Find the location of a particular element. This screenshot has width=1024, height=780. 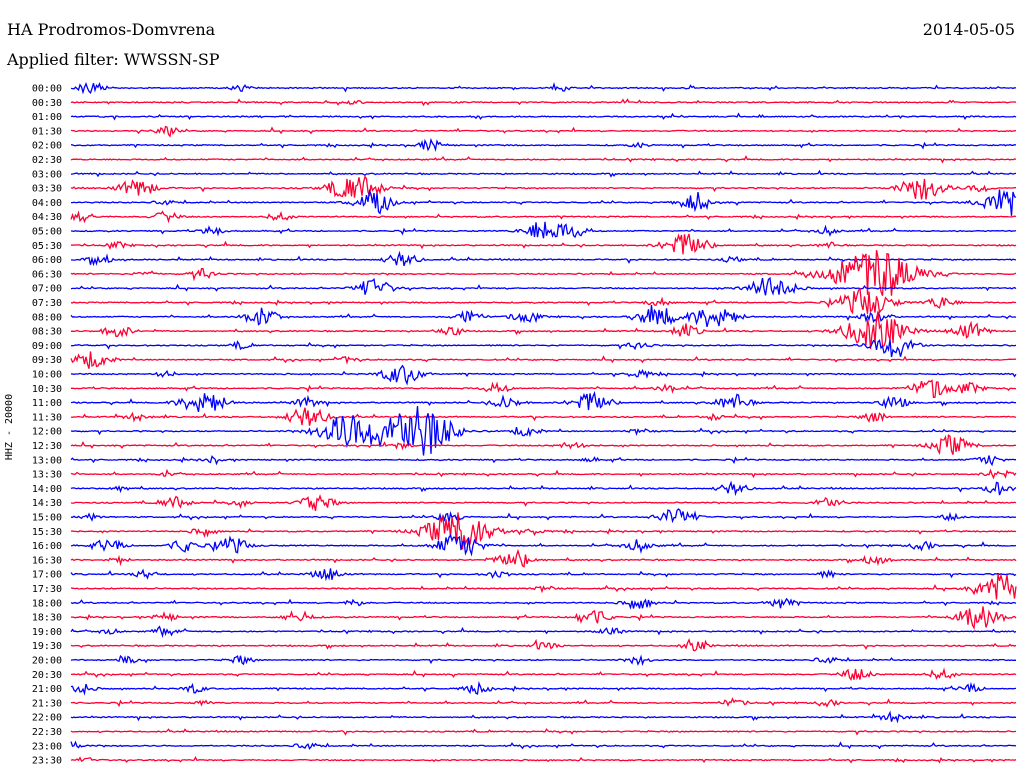

trace-2030 is located at coordinates (544, 674).